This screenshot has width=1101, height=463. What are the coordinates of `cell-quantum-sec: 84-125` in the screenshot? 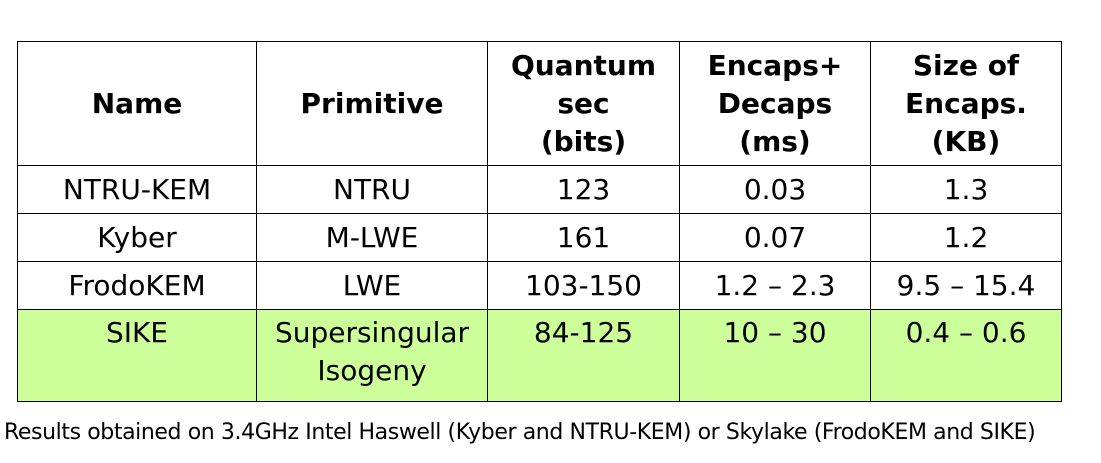 It's located at (583, 355).